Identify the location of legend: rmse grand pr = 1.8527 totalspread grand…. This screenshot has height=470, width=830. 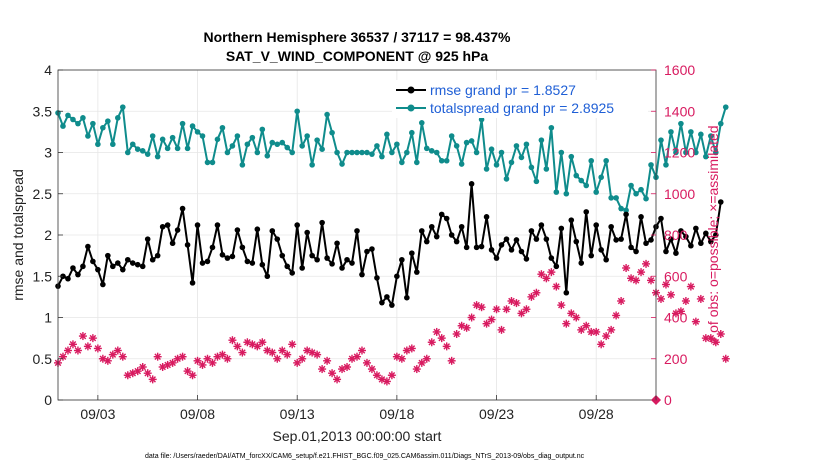
(520, 99).